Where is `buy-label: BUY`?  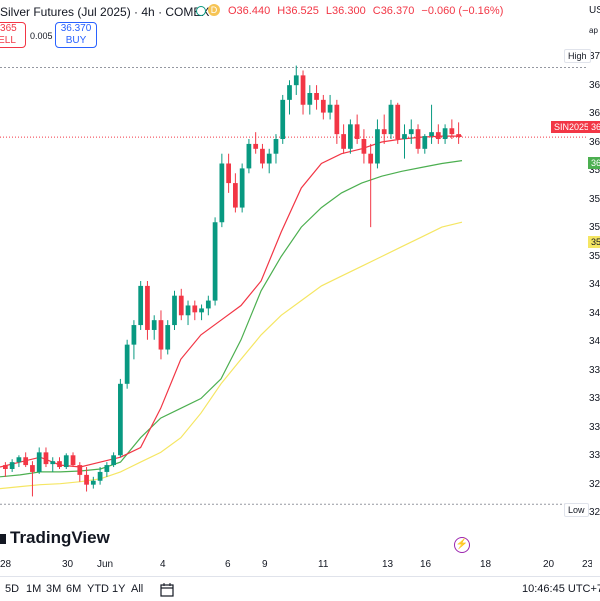 buy-label: BUY is located at coordinates (76, 40).